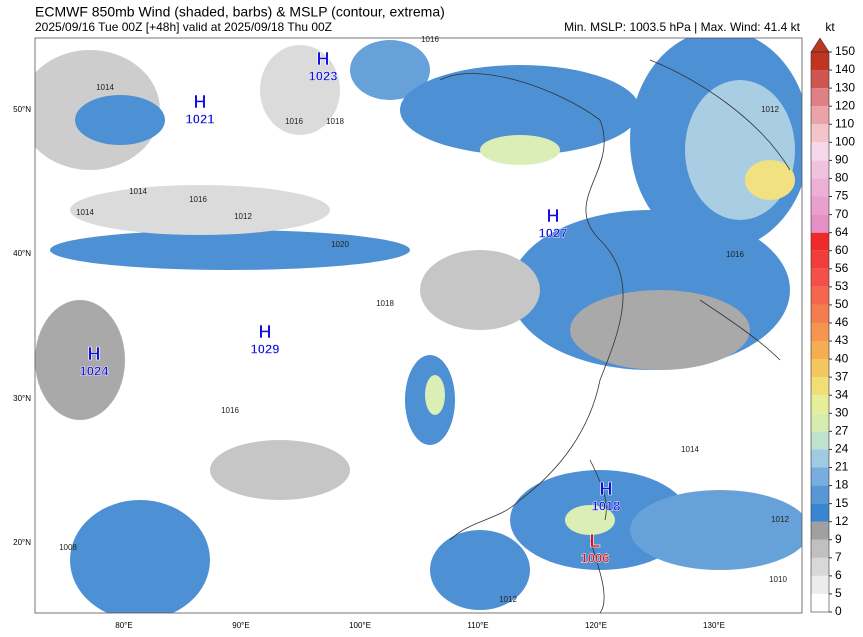 Image resolution: width=863 pixels, height=637 pixels. What do you see at coordinates (842, 232) in the screenshot?
I see `colorbar-label: 64` at bounding box center [842, 232].